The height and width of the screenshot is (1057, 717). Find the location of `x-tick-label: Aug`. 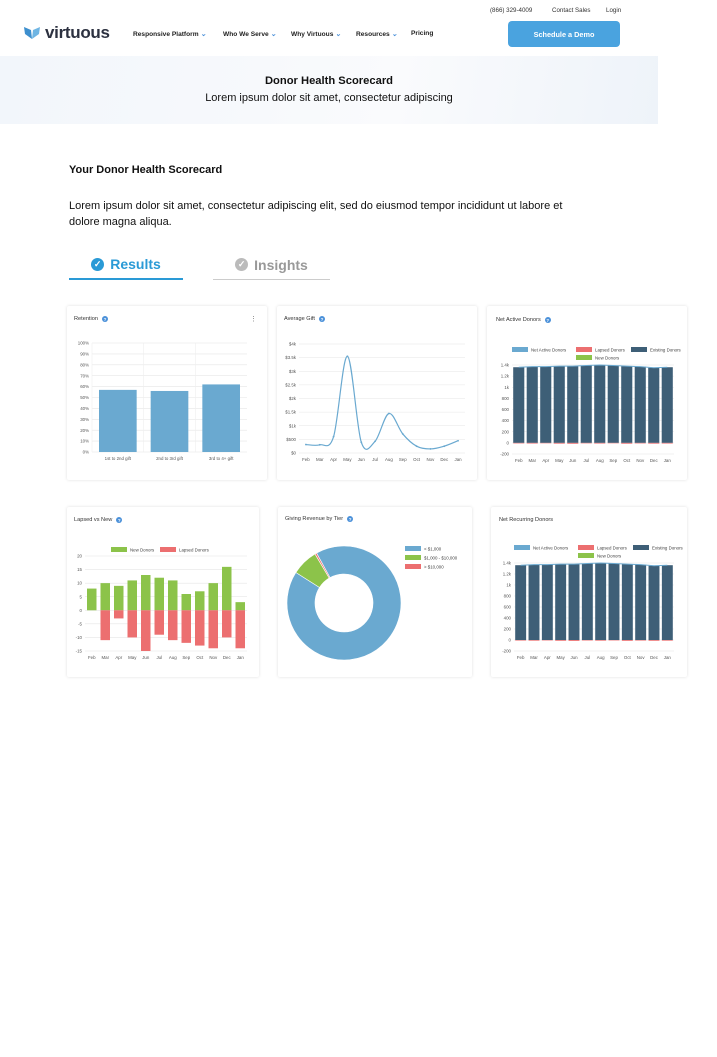

x-tick-label: Aug is located at coordinates (389, 459).